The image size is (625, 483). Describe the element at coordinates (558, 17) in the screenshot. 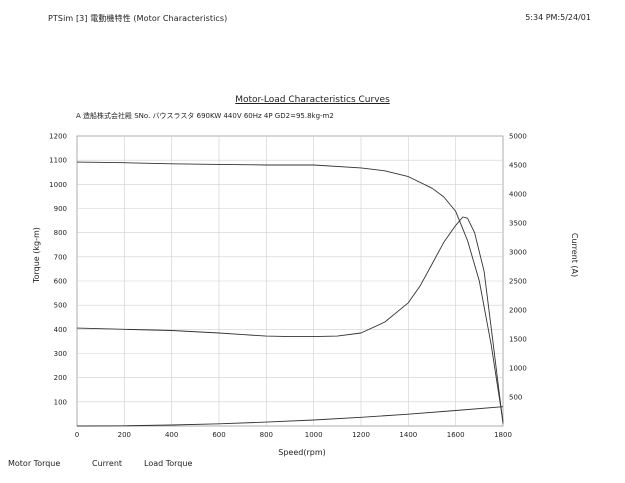

I see `header-timestamp: 5:34 PM:5/24/01` at that location.